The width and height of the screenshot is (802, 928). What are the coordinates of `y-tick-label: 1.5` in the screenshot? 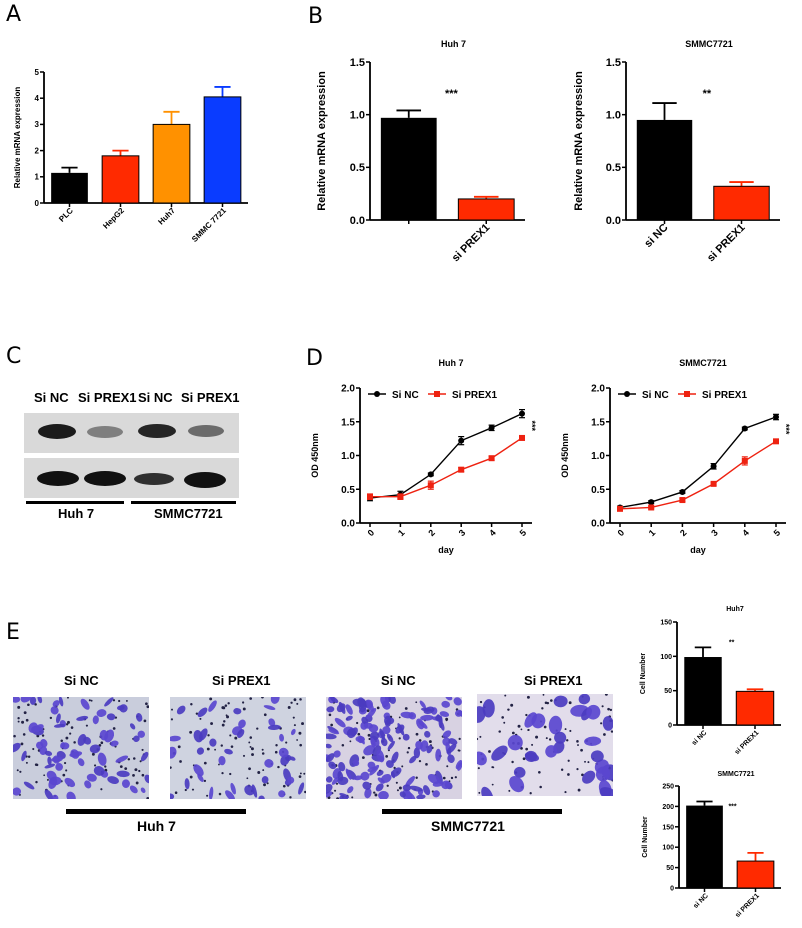 It's located at (348, 422).